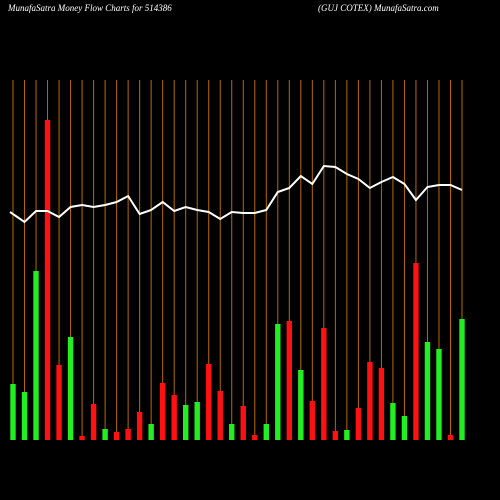  Describe the element at coordinates (378, 8) in the screenshot. I see `chart-subtitle: (GUJ COTEX) MunafaSatra.com` at that location.